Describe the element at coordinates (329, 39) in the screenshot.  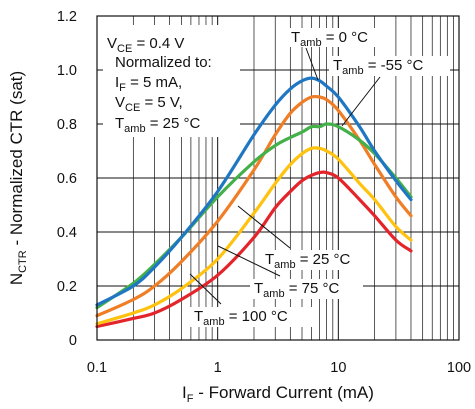
I see `series-label-0C: Tamb = 0 °C` at that location.